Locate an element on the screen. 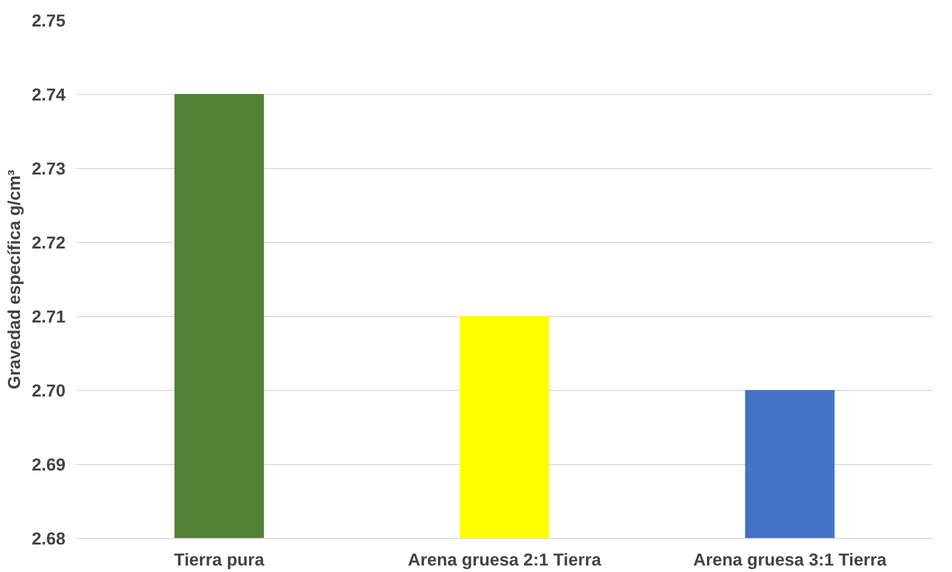 The width and height of the screenshot is (952, 572). y-tick-label: 2.73 is located at coordinates (49, 168).